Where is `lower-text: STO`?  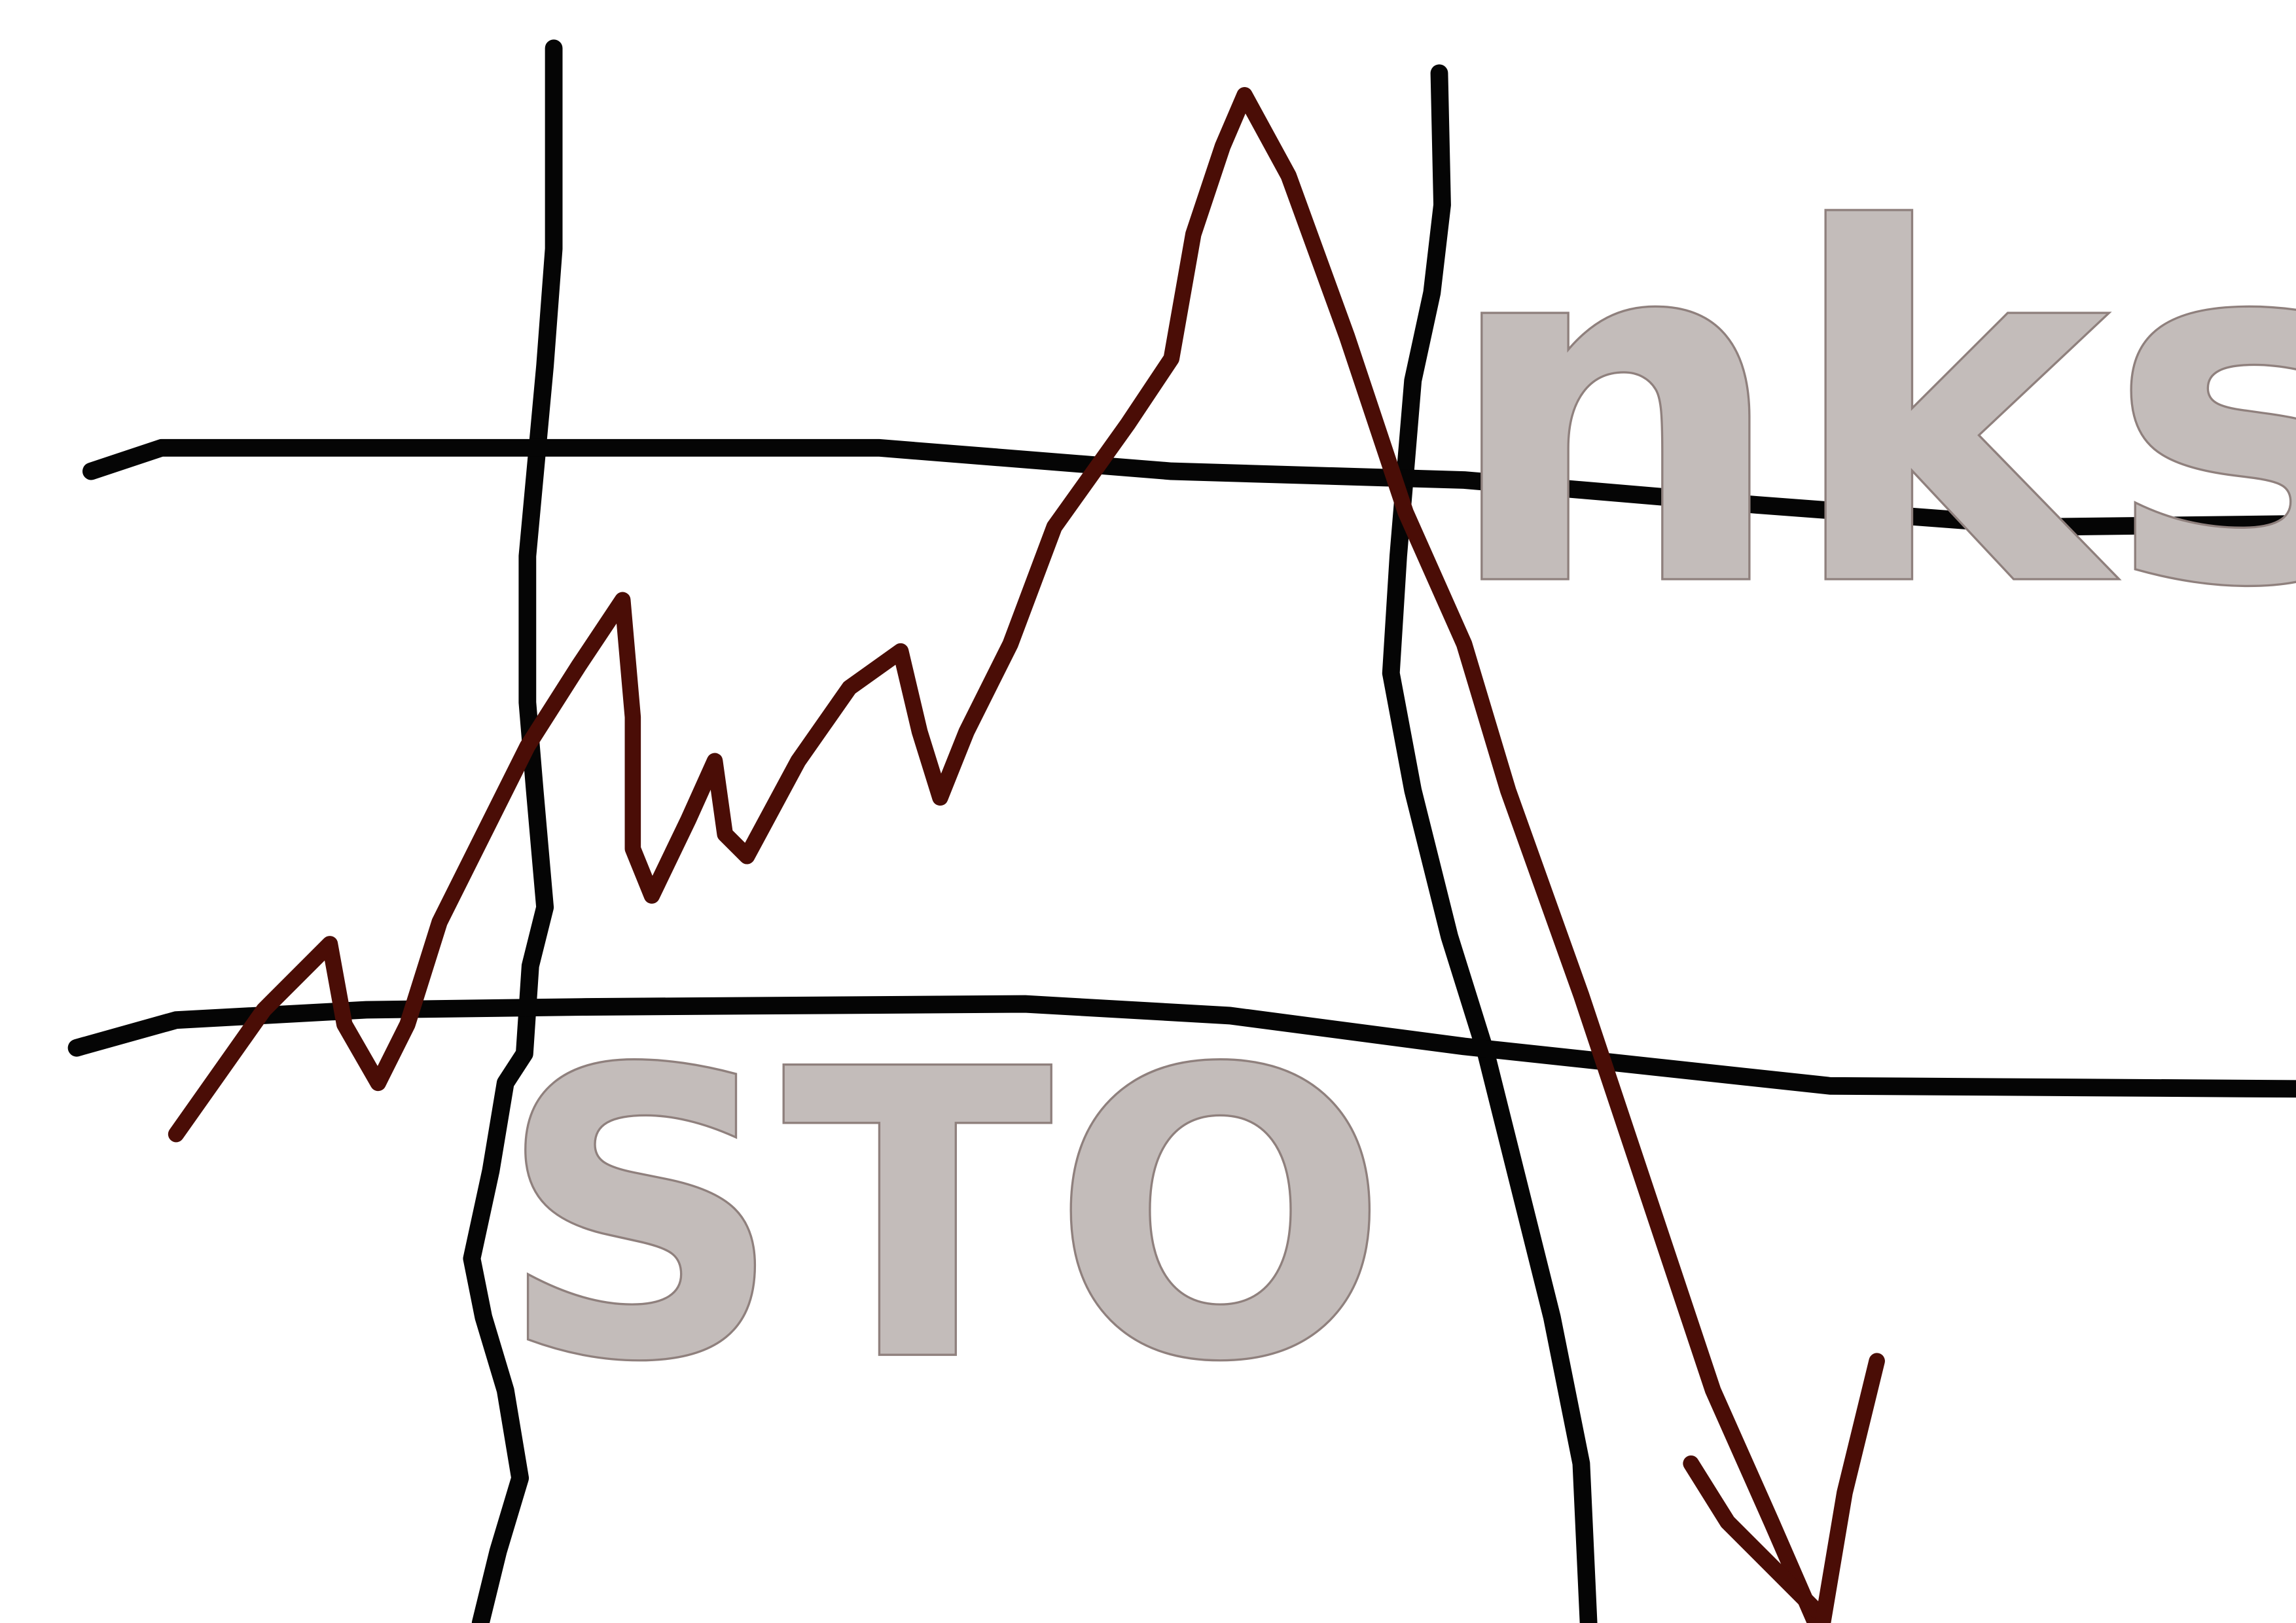
lower-text: STO is located at coordinates (943, 1218).